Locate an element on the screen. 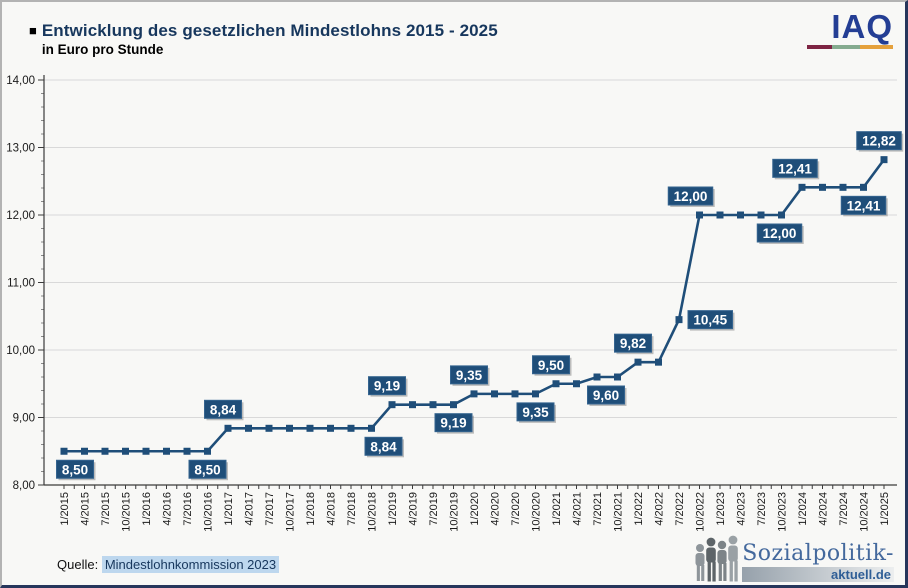  source-note: Quelle: Mindestlohnkommission 2023 is located at coordinates (168, 564).